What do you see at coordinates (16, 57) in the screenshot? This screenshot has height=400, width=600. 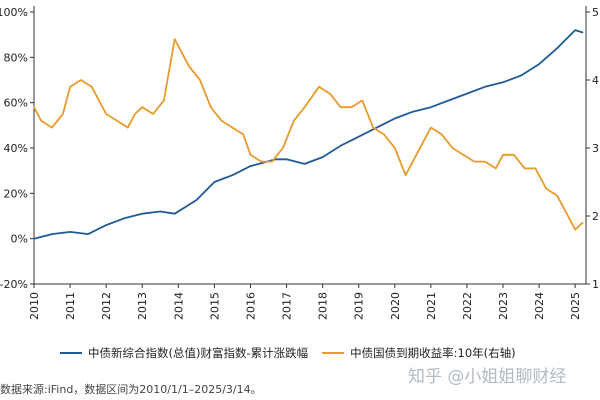 I see `y-left-tick-label: 80%` at bounding box center [16, 57].